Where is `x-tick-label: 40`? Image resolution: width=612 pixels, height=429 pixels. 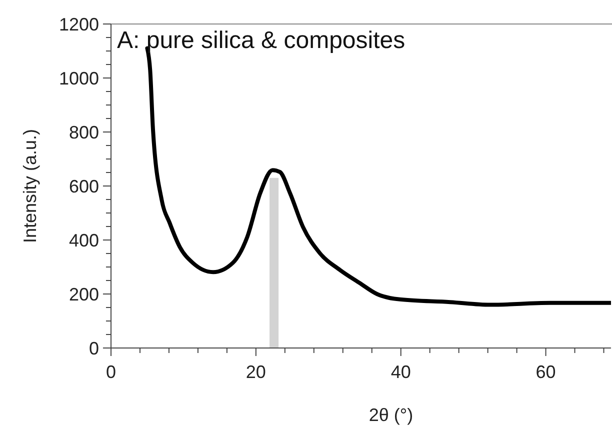
x-tick-label: 40 is located at coordinates (400, 372).